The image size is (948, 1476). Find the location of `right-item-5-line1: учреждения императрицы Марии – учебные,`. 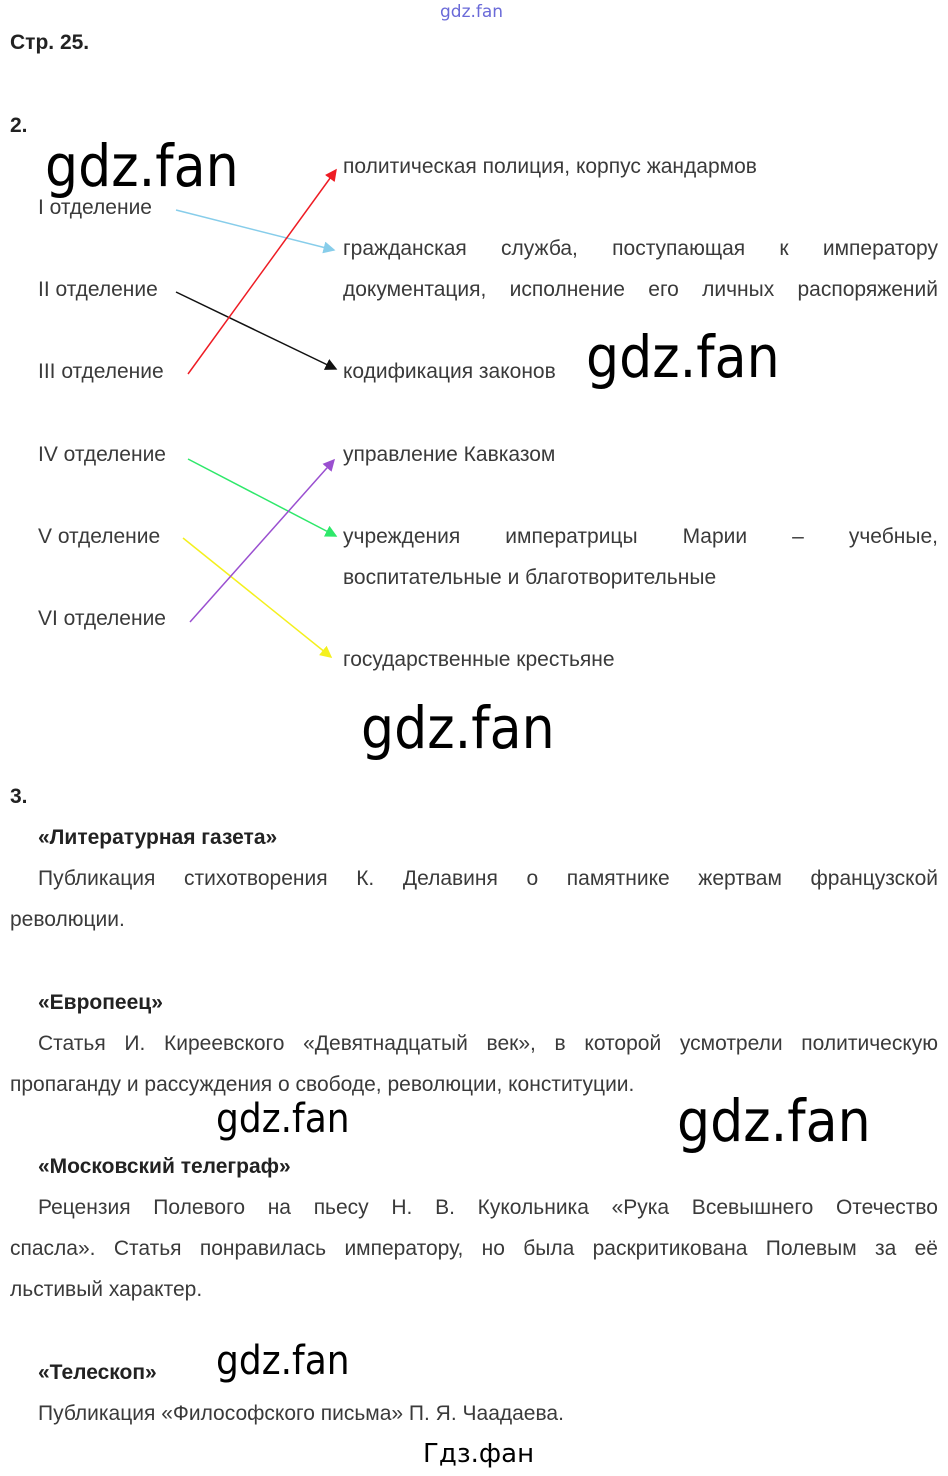

right-item-5-line1: учреждения императрицы Марии – учебные, is located at coordinates (640, 536).